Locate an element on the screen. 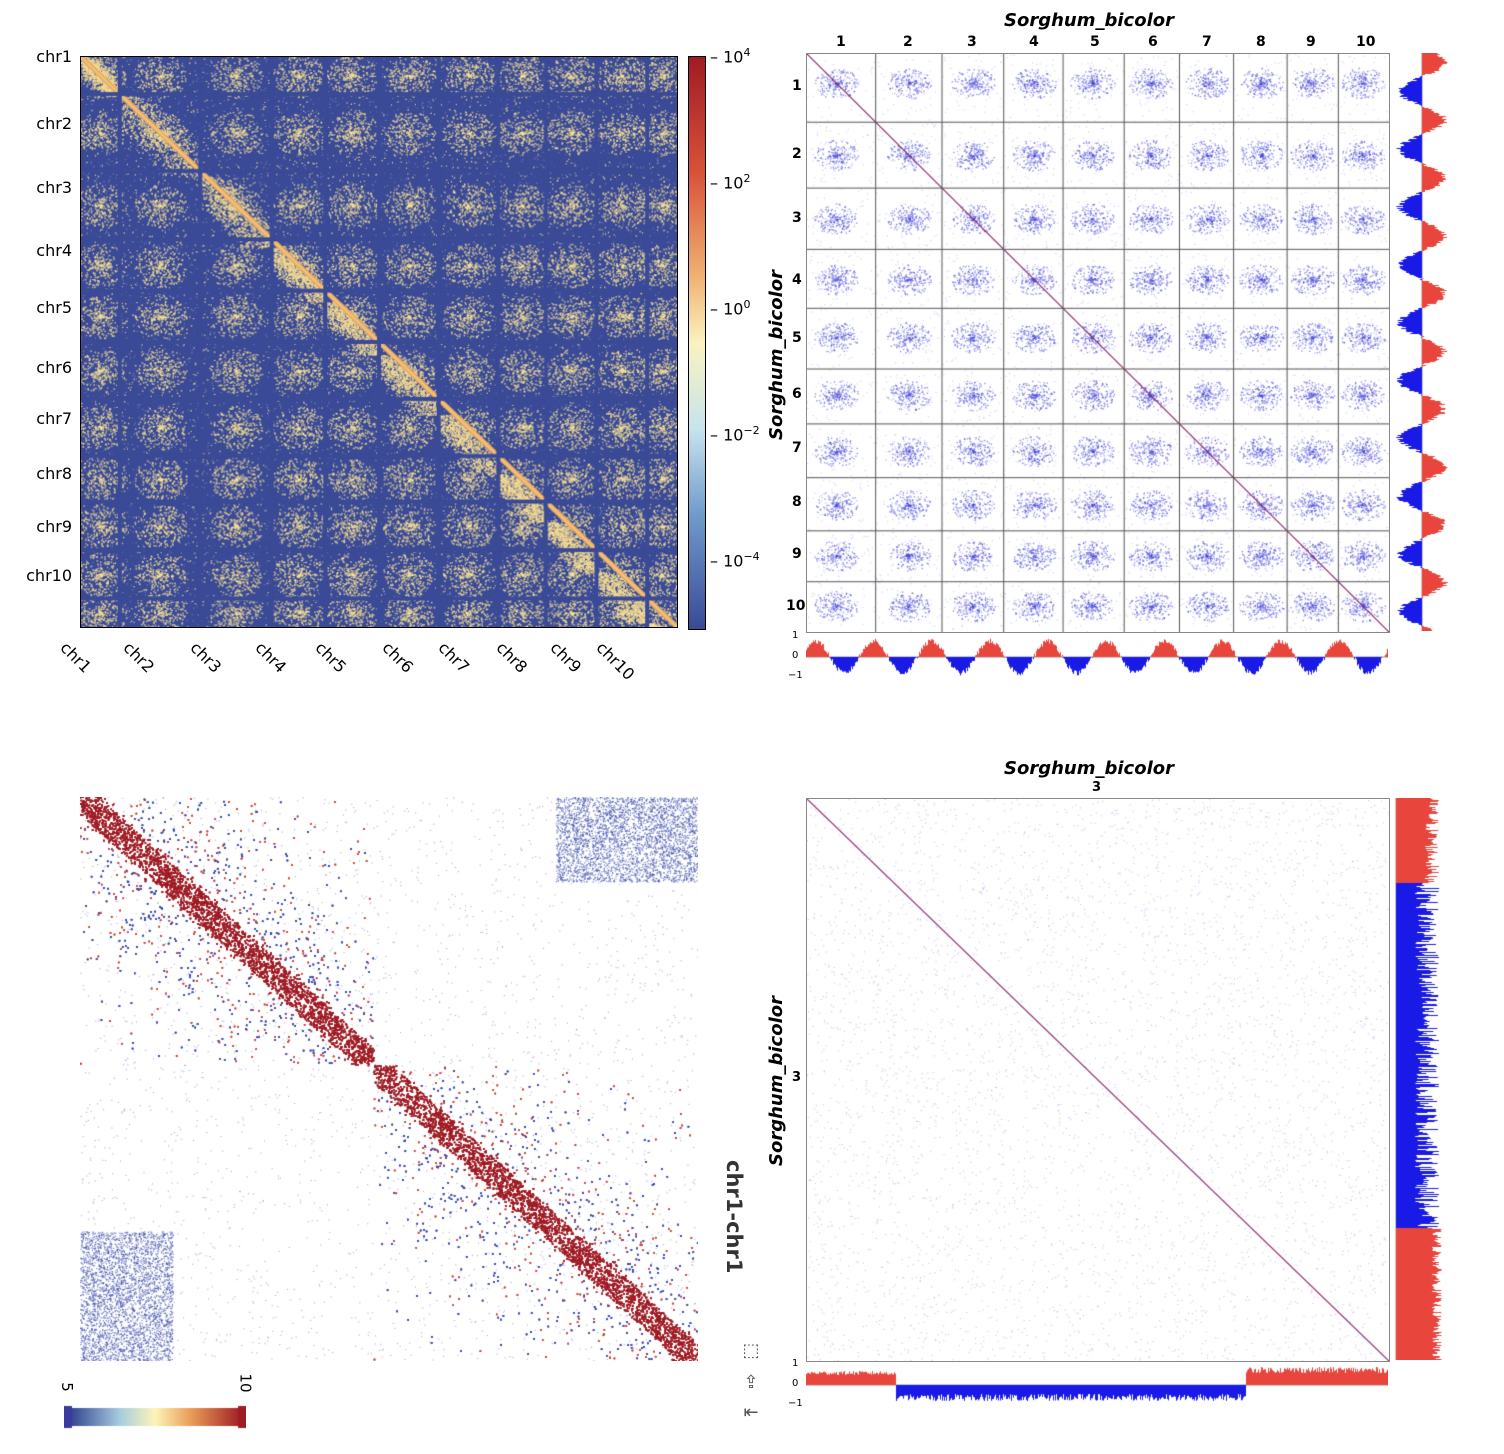 The image size is (1504, 1454). colorbar-min-label: 5 is located at coordinates (66, 1387).